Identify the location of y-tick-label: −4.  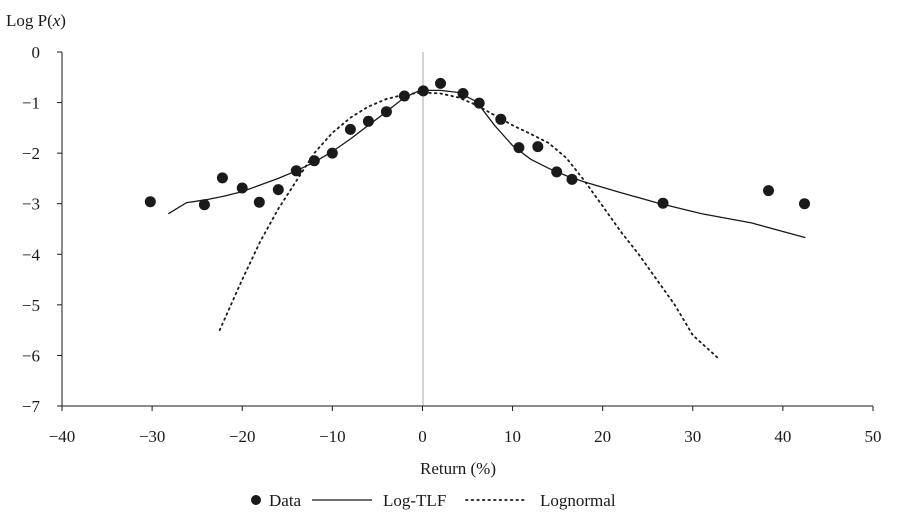
(31, 254).